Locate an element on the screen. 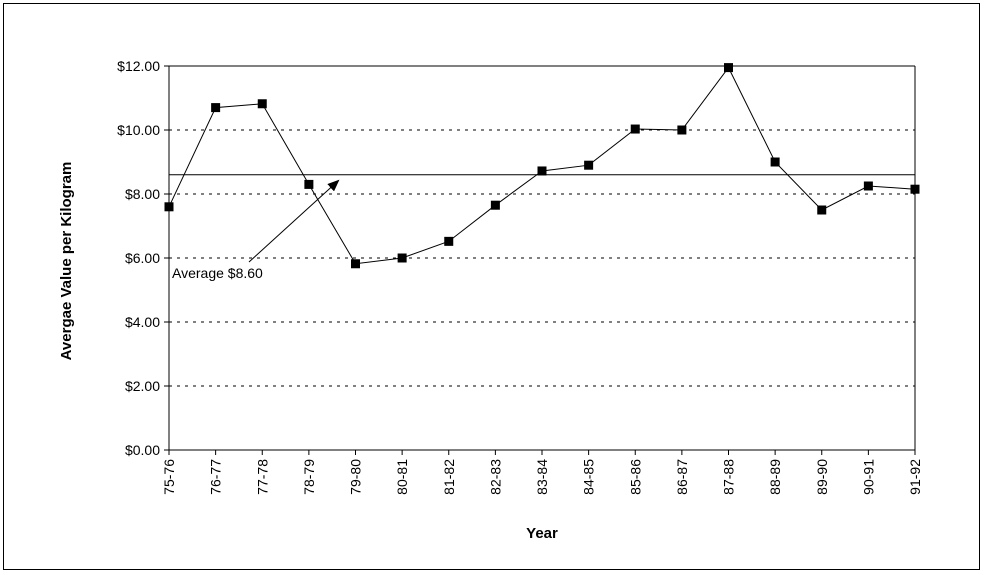 The height and width of the screenshot is (575, 985). x-tick-label: 90-91 is located at coordinates (868, 477).